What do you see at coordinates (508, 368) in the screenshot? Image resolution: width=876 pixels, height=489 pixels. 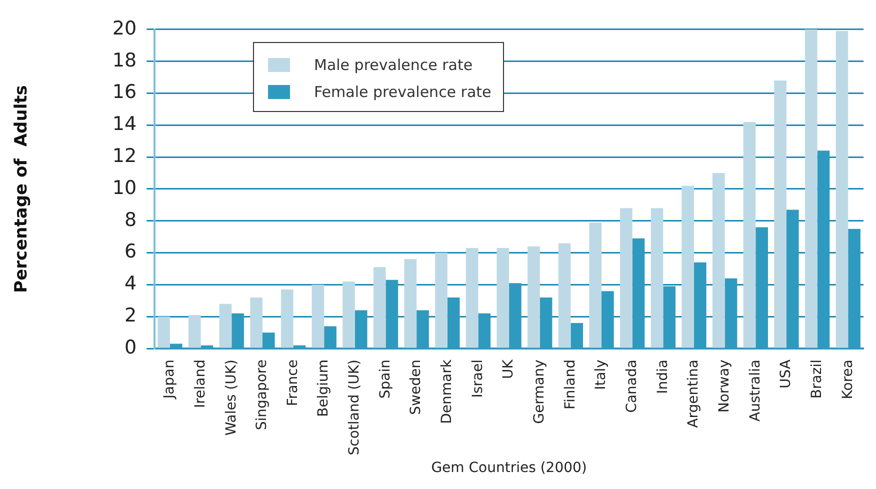 I see `x-tick-label: UK` at bounding box center [508, 368].